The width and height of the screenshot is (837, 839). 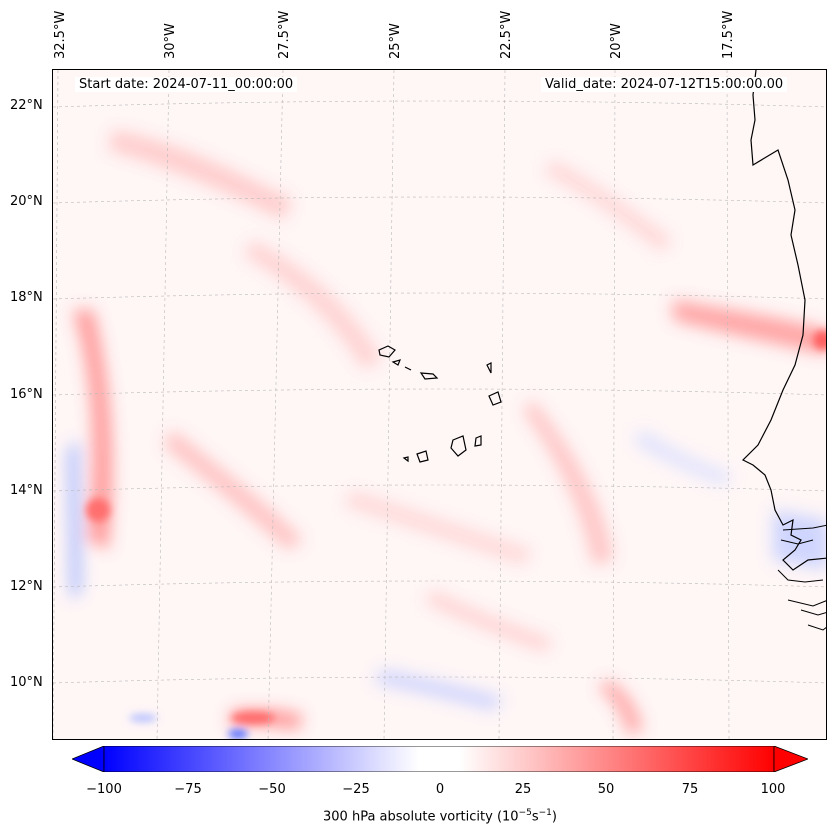 I want to click on west-africa-coastline, so click(x=783, y=320).